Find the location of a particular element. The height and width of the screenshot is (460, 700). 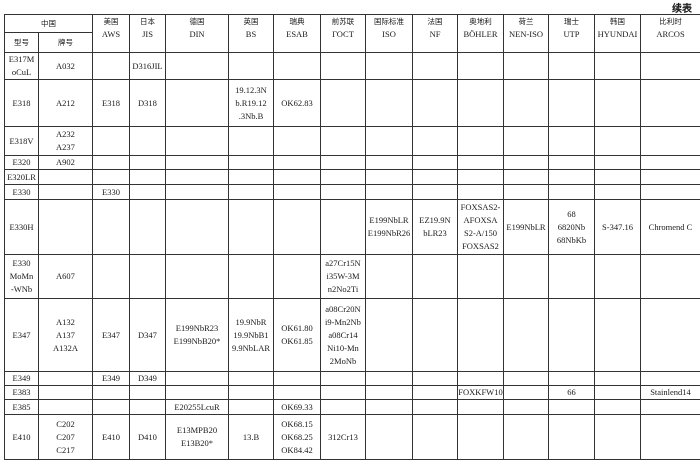

table-cell: E318 is located at coordinates (111, 103).